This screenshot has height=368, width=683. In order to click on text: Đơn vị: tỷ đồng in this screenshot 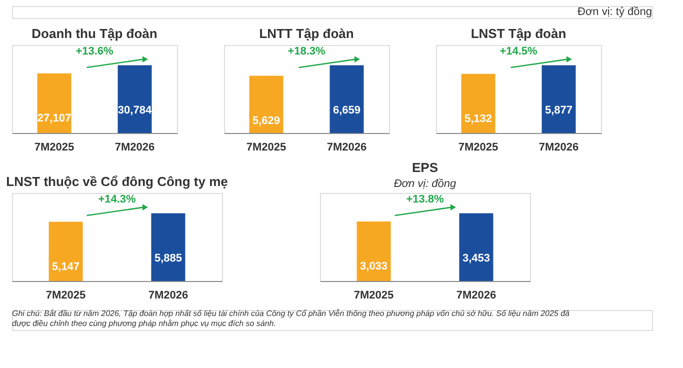, I will do `click(615, 12)`.